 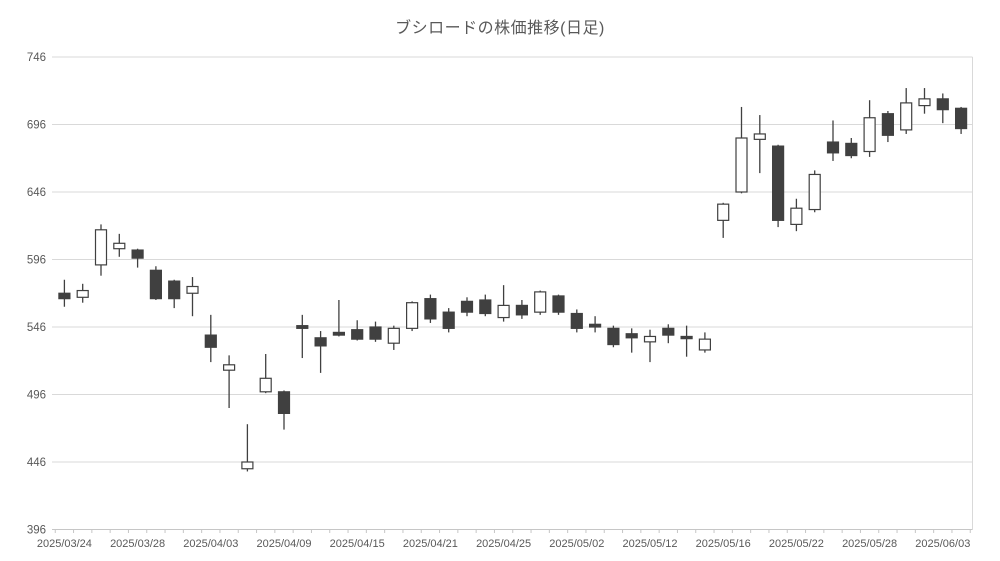 What do you see at coordinates (36, 126) in the screenshot?
I see `y-axis-label-696: 696` at bounding box center [36, 126].